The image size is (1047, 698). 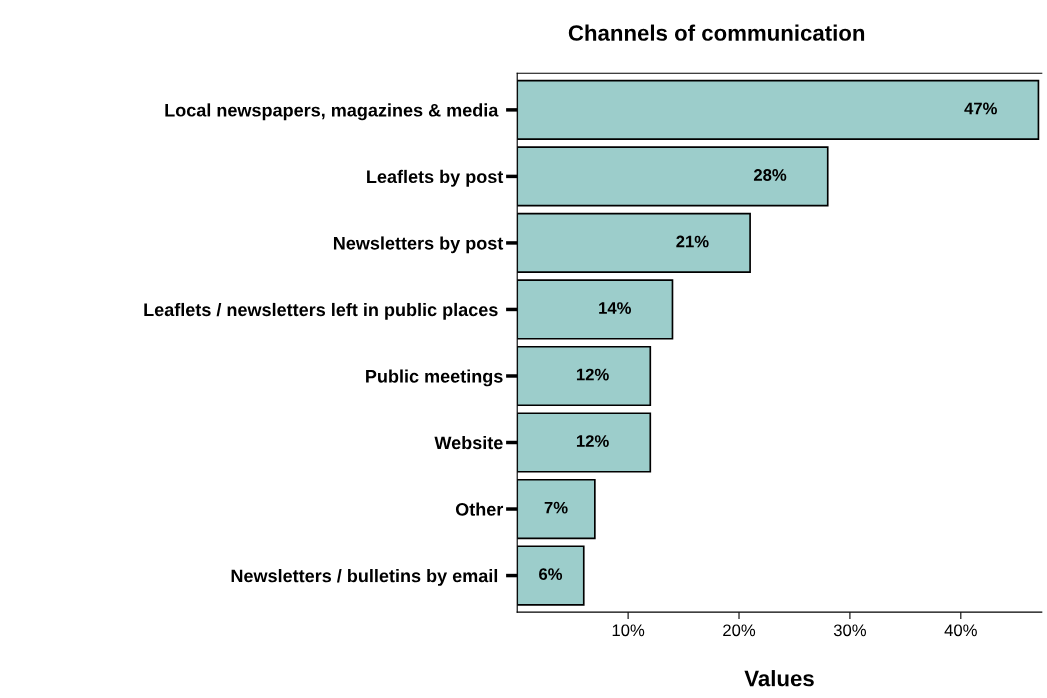 What do you see at coordinates (418, 245) in the screenshot?
I see `y-tick-label: Newsletters by post` at bounding box center [418, 245].